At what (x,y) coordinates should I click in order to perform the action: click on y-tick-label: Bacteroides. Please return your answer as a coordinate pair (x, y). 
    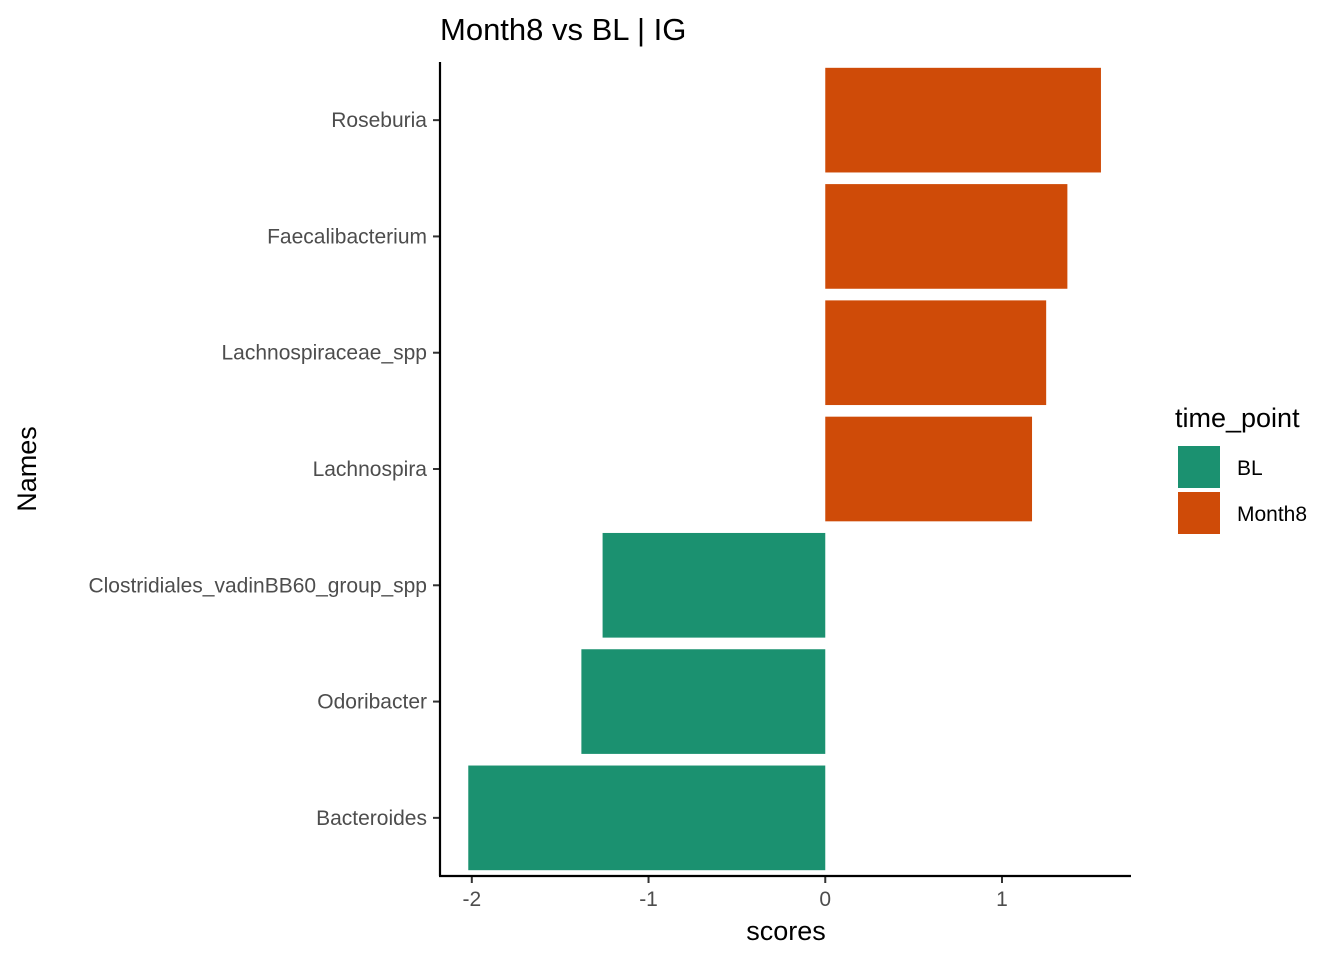
    Looking at the image, I should click on (371, 818).